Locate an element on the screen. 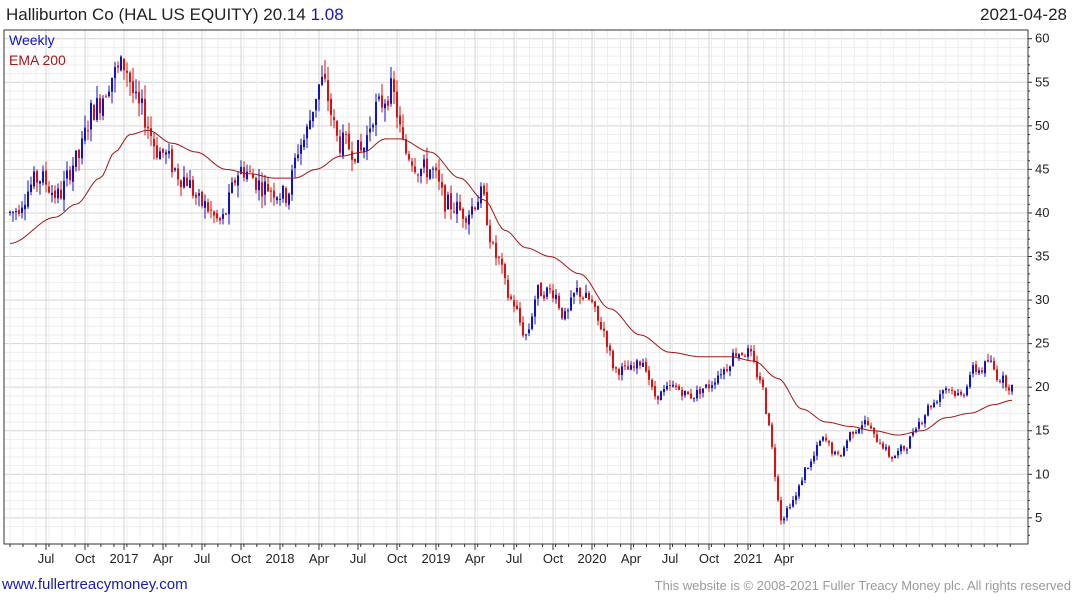  security-name: Halliburton Co (HAL US EQUITY) is located at coordinates (132, 14).